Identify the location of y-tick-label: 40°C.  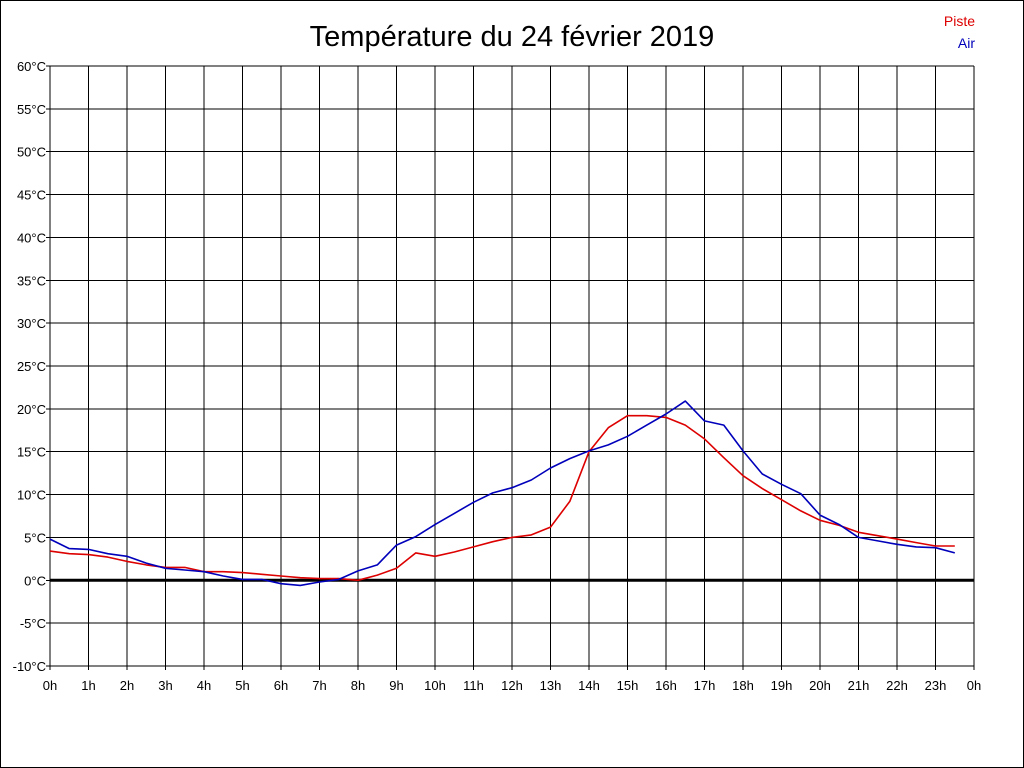
(31, 237).